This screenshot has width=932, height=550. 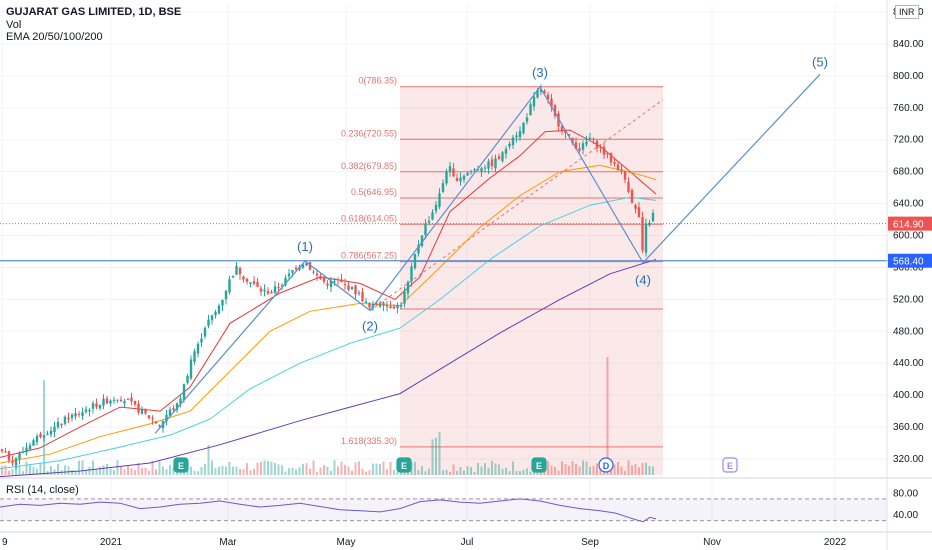 I want to click on price-tick-label: 400.00, so click(x=908, y=395).